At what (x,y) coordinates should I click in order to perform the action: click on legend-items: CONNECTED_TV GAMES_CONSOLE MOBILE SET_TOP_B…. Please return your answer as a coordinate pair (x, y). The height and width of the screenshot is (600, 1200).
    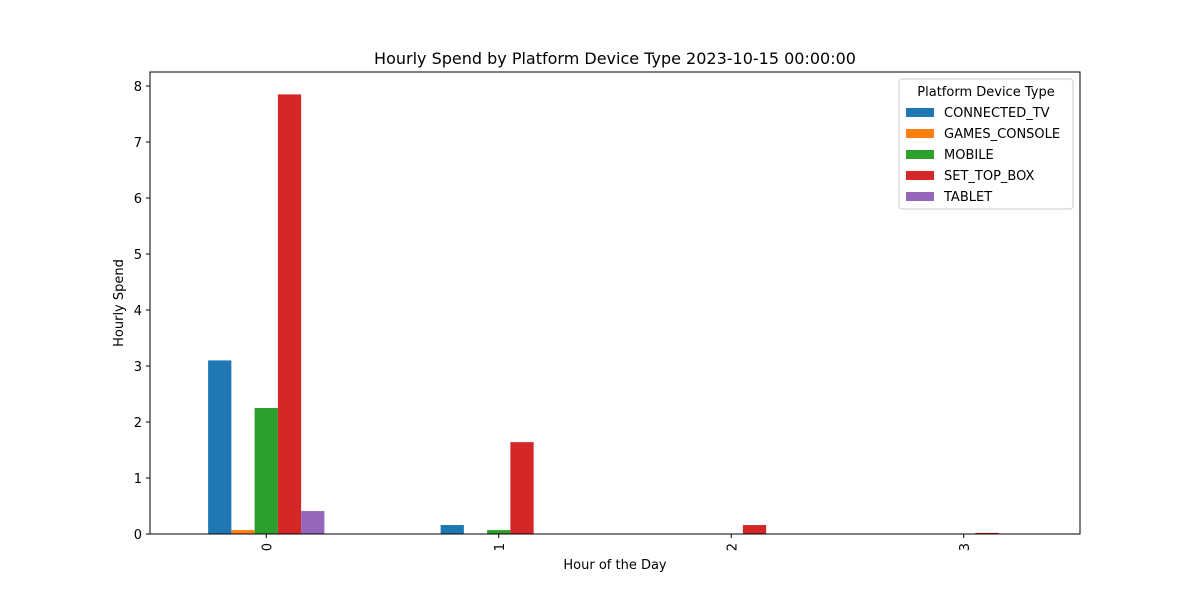
    Looking at the image, I should click on (983, 155).